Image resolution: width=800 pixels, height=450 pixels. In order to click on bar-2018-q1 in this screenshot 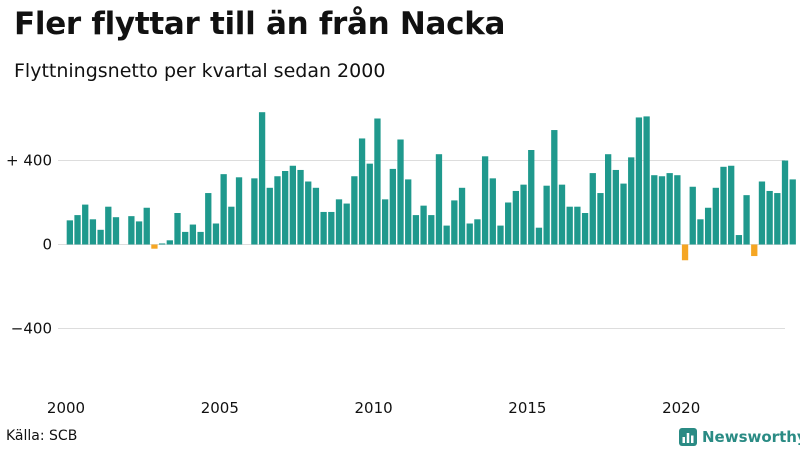, I will do `click(623, 214)`.